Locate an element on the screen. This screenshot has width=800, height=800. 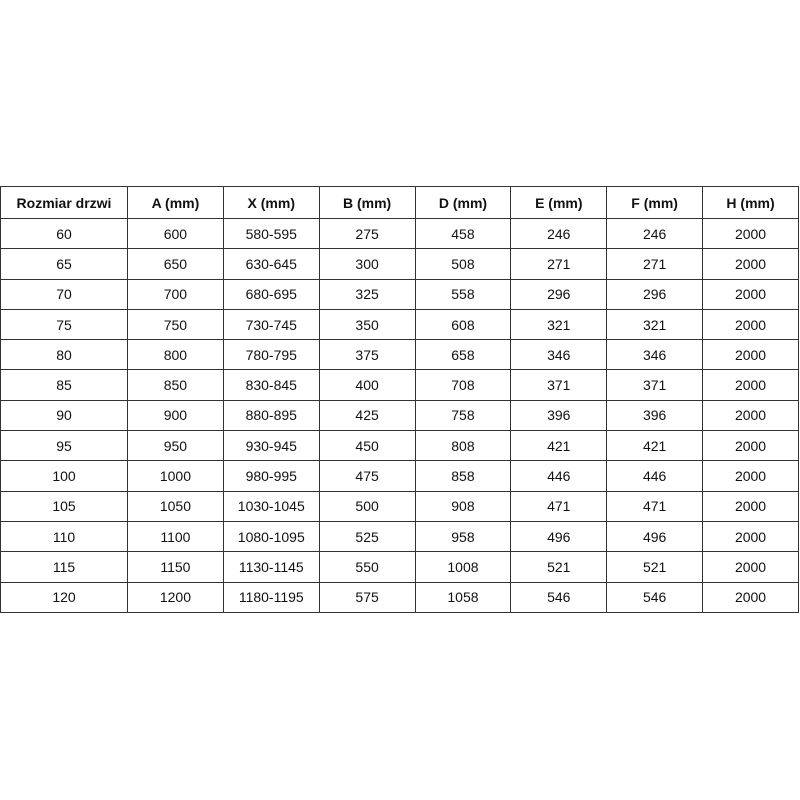
table-cell: 525 is located at coordinates (367, 536).